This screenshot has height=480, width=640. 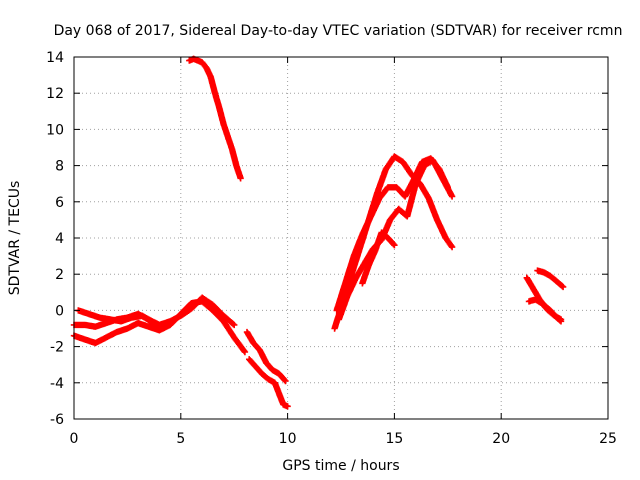 I want to click on y-tick-label: 14, so click(x=55, y=58).